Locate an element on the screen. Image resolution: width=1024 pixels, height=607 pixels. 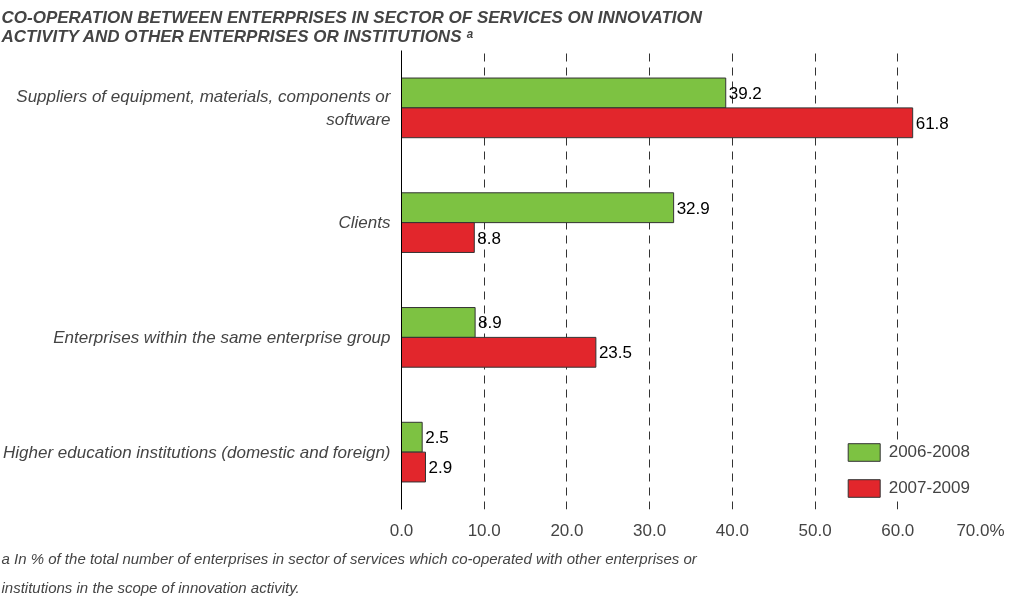
x-tick-label: 10.0 is located at coordinates (484, 530).